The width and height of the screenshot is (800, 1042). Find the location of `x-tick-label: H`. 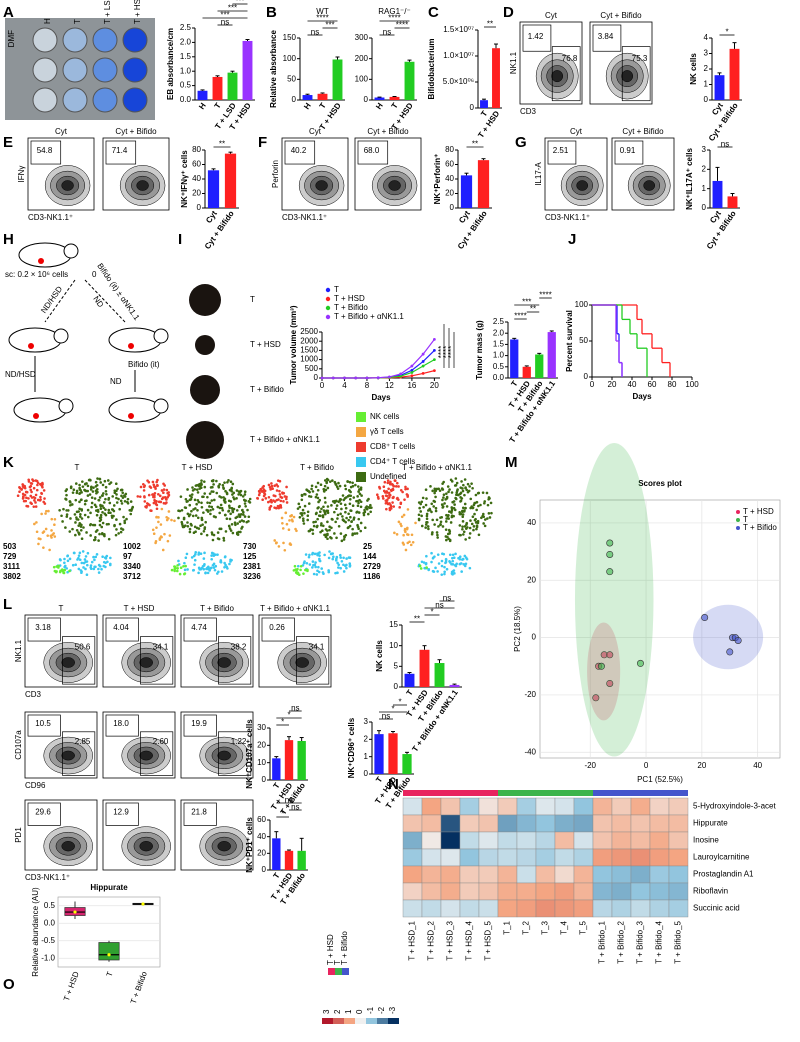

x-tick-label: H is located at coordinates (202, 106).